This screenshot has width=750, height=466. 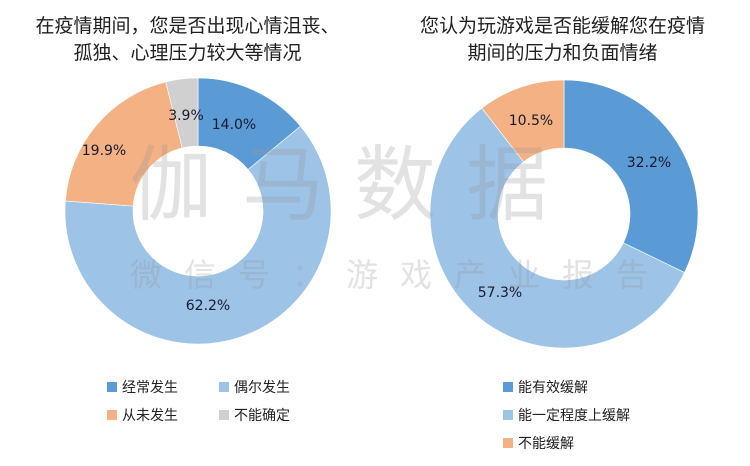 I want to click on slice-percent-label: 32.2%, so click(x=649, y=163).